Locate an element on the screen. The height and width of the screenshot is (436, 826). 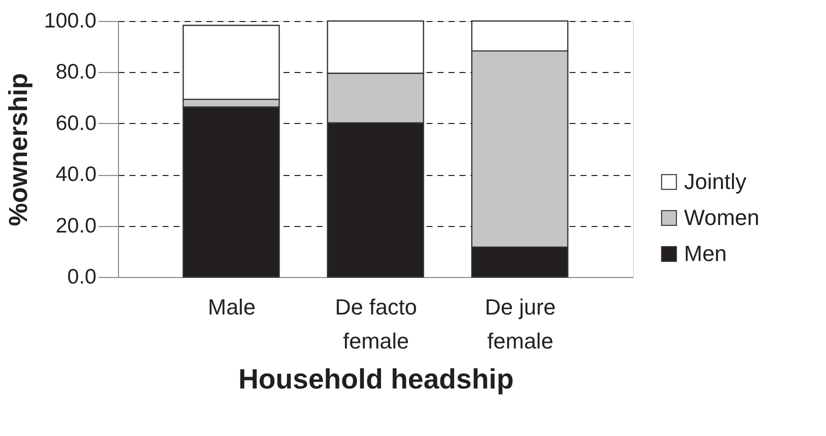
legend-label: Jointly is located at coordinates (715, 181).